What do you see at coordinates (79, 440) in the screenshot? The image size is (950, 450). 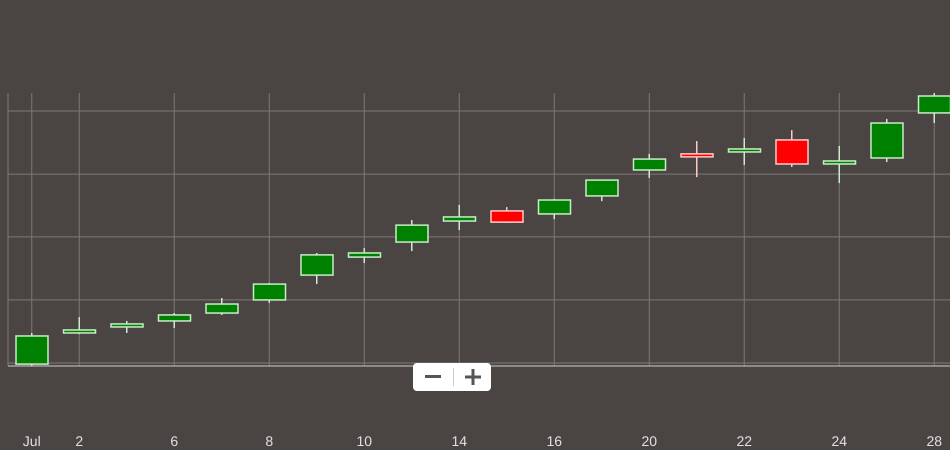 I see `x-tick-label: 2` at bounding box center [79, 440].